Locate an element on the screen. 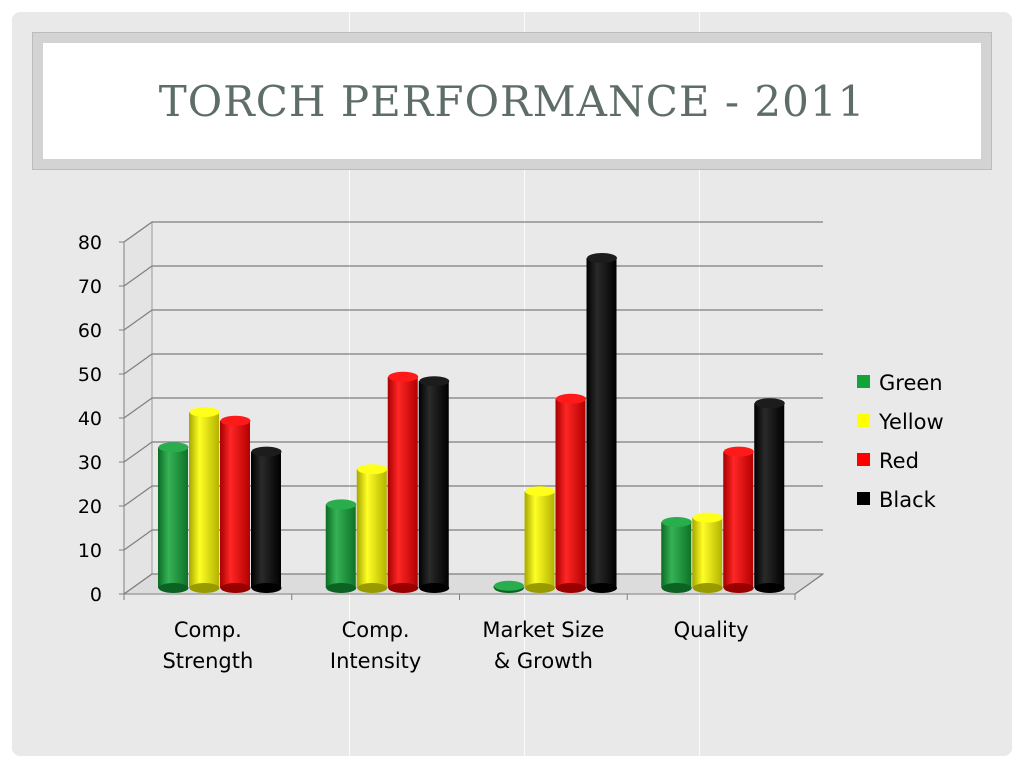 This screenshot has width=1024, height=768. y-tick-label: 30 is located at coordinates (90, 463).